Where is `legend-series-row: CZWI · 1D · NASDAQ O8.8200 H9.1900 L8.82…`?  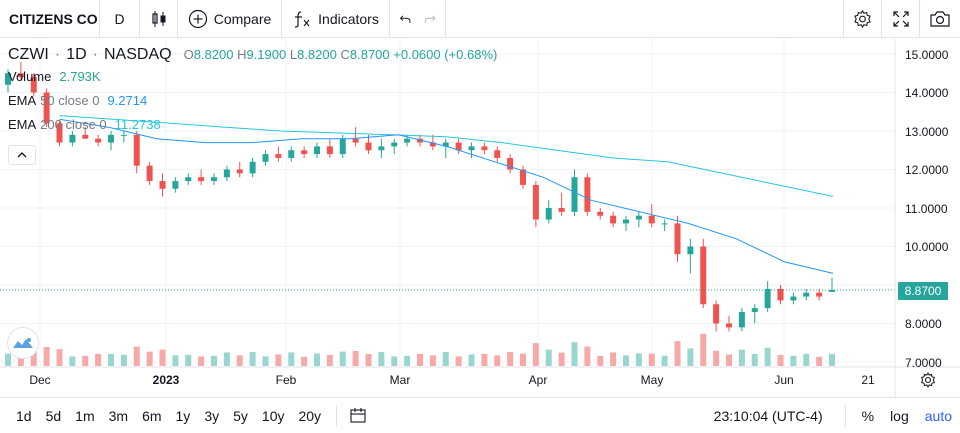 legend-series-row: CZWI · 1D · NASDAQ O8.8200 H9.1900 L8.82… is located at coordinates (252, 56).